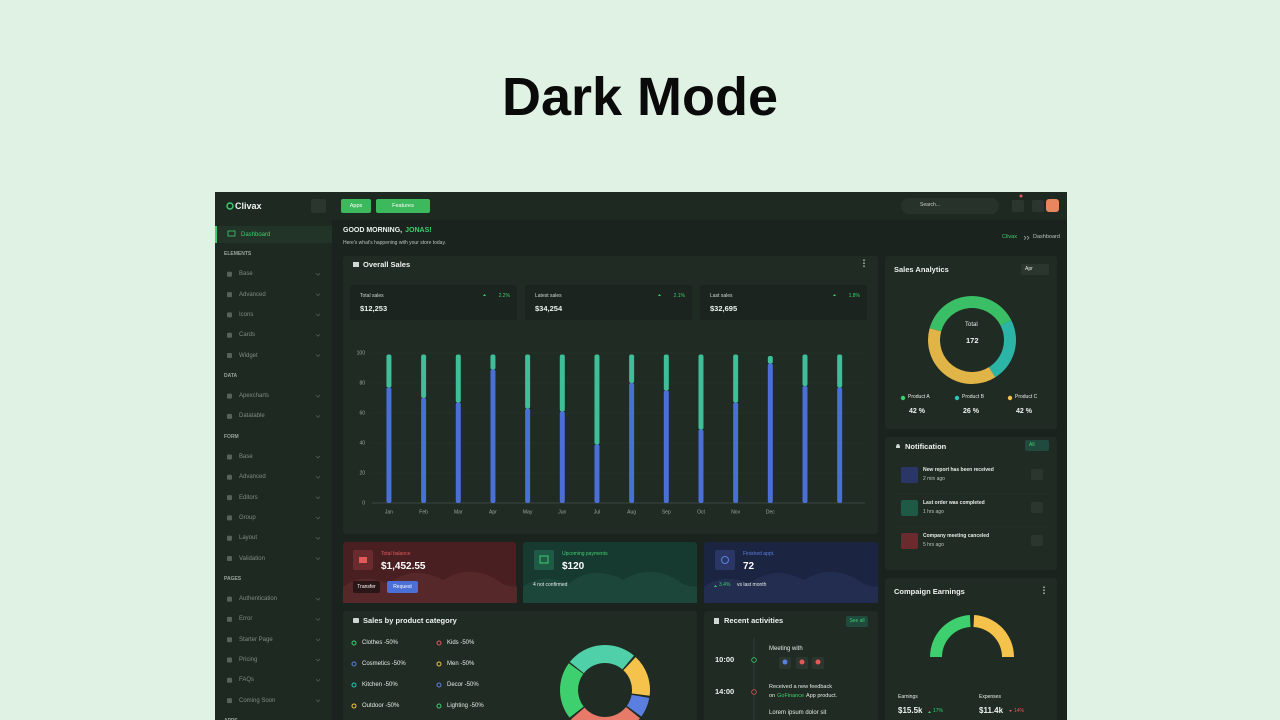 The width and height of the screenshot is (1280, 720). Describe the element at coordinates (950, 206) in the screenshot. I see `search-box` at that location.